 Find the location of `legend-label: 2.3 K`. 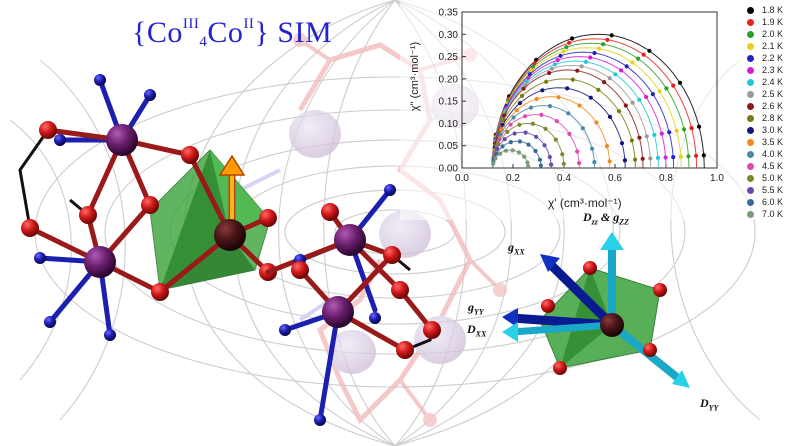

legend-label: 2.3 K is located at coordinates (773, 70).